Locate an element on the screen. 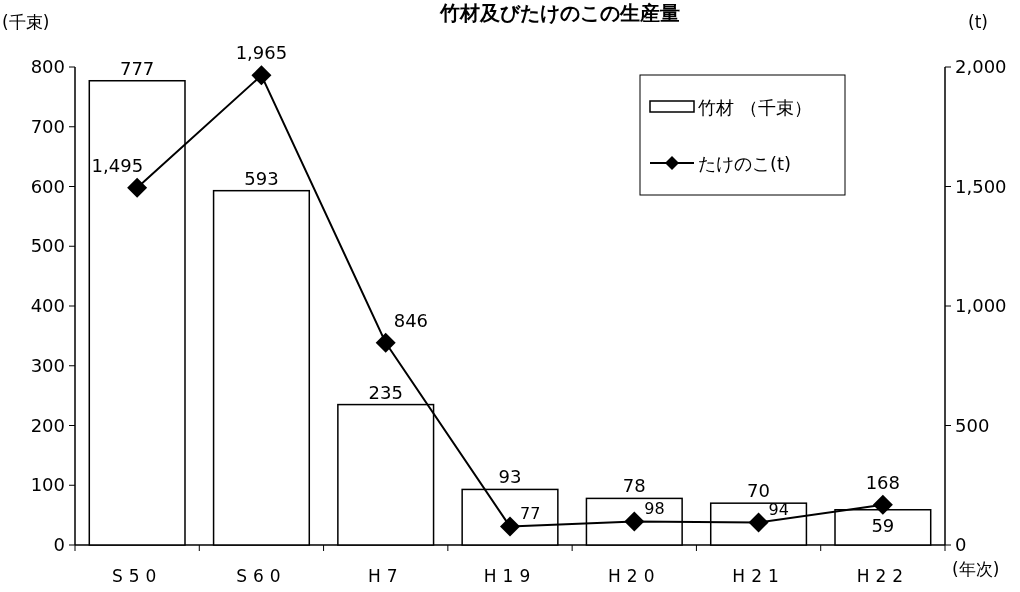  y-tick-label: 400 is located at coordinates (47, 305).